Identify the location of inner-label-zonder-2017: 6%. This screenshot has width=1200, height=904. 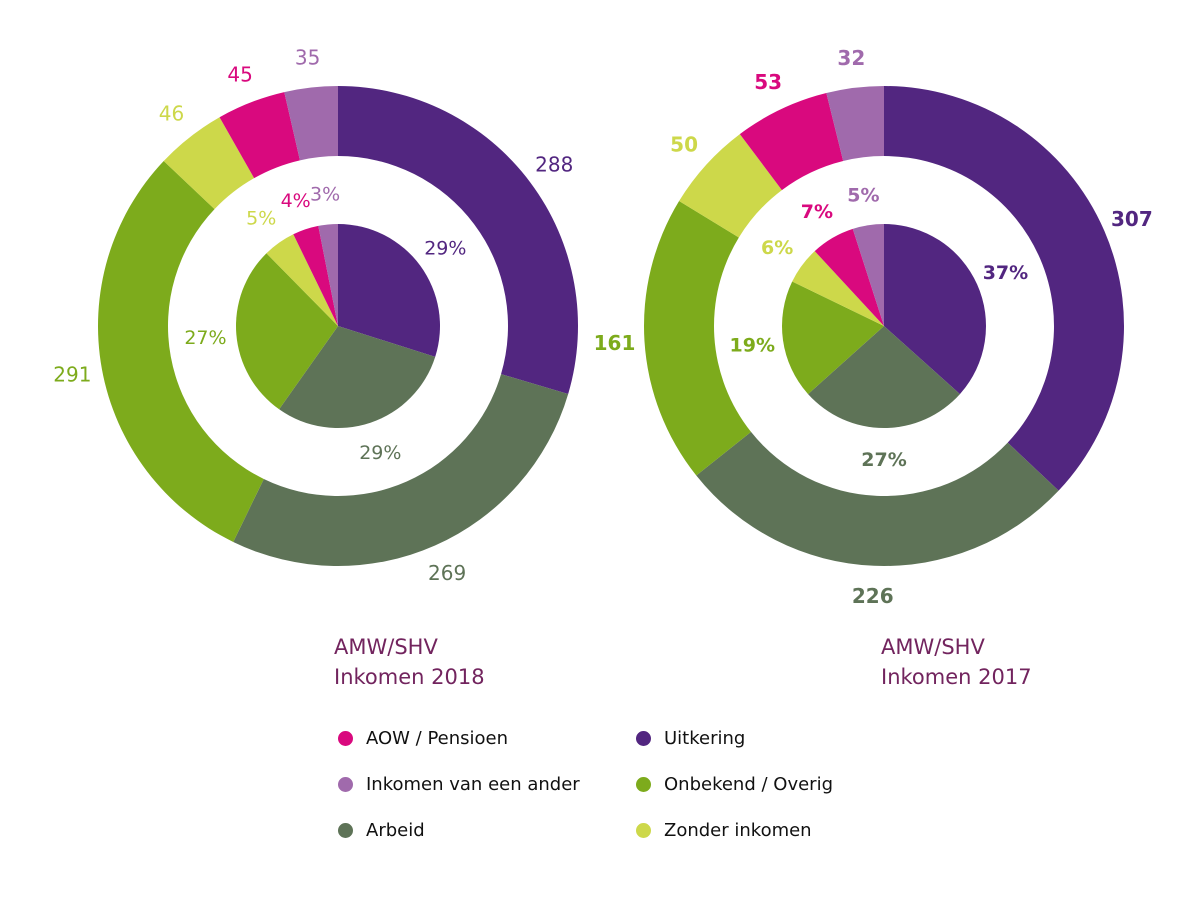
(777, 248).